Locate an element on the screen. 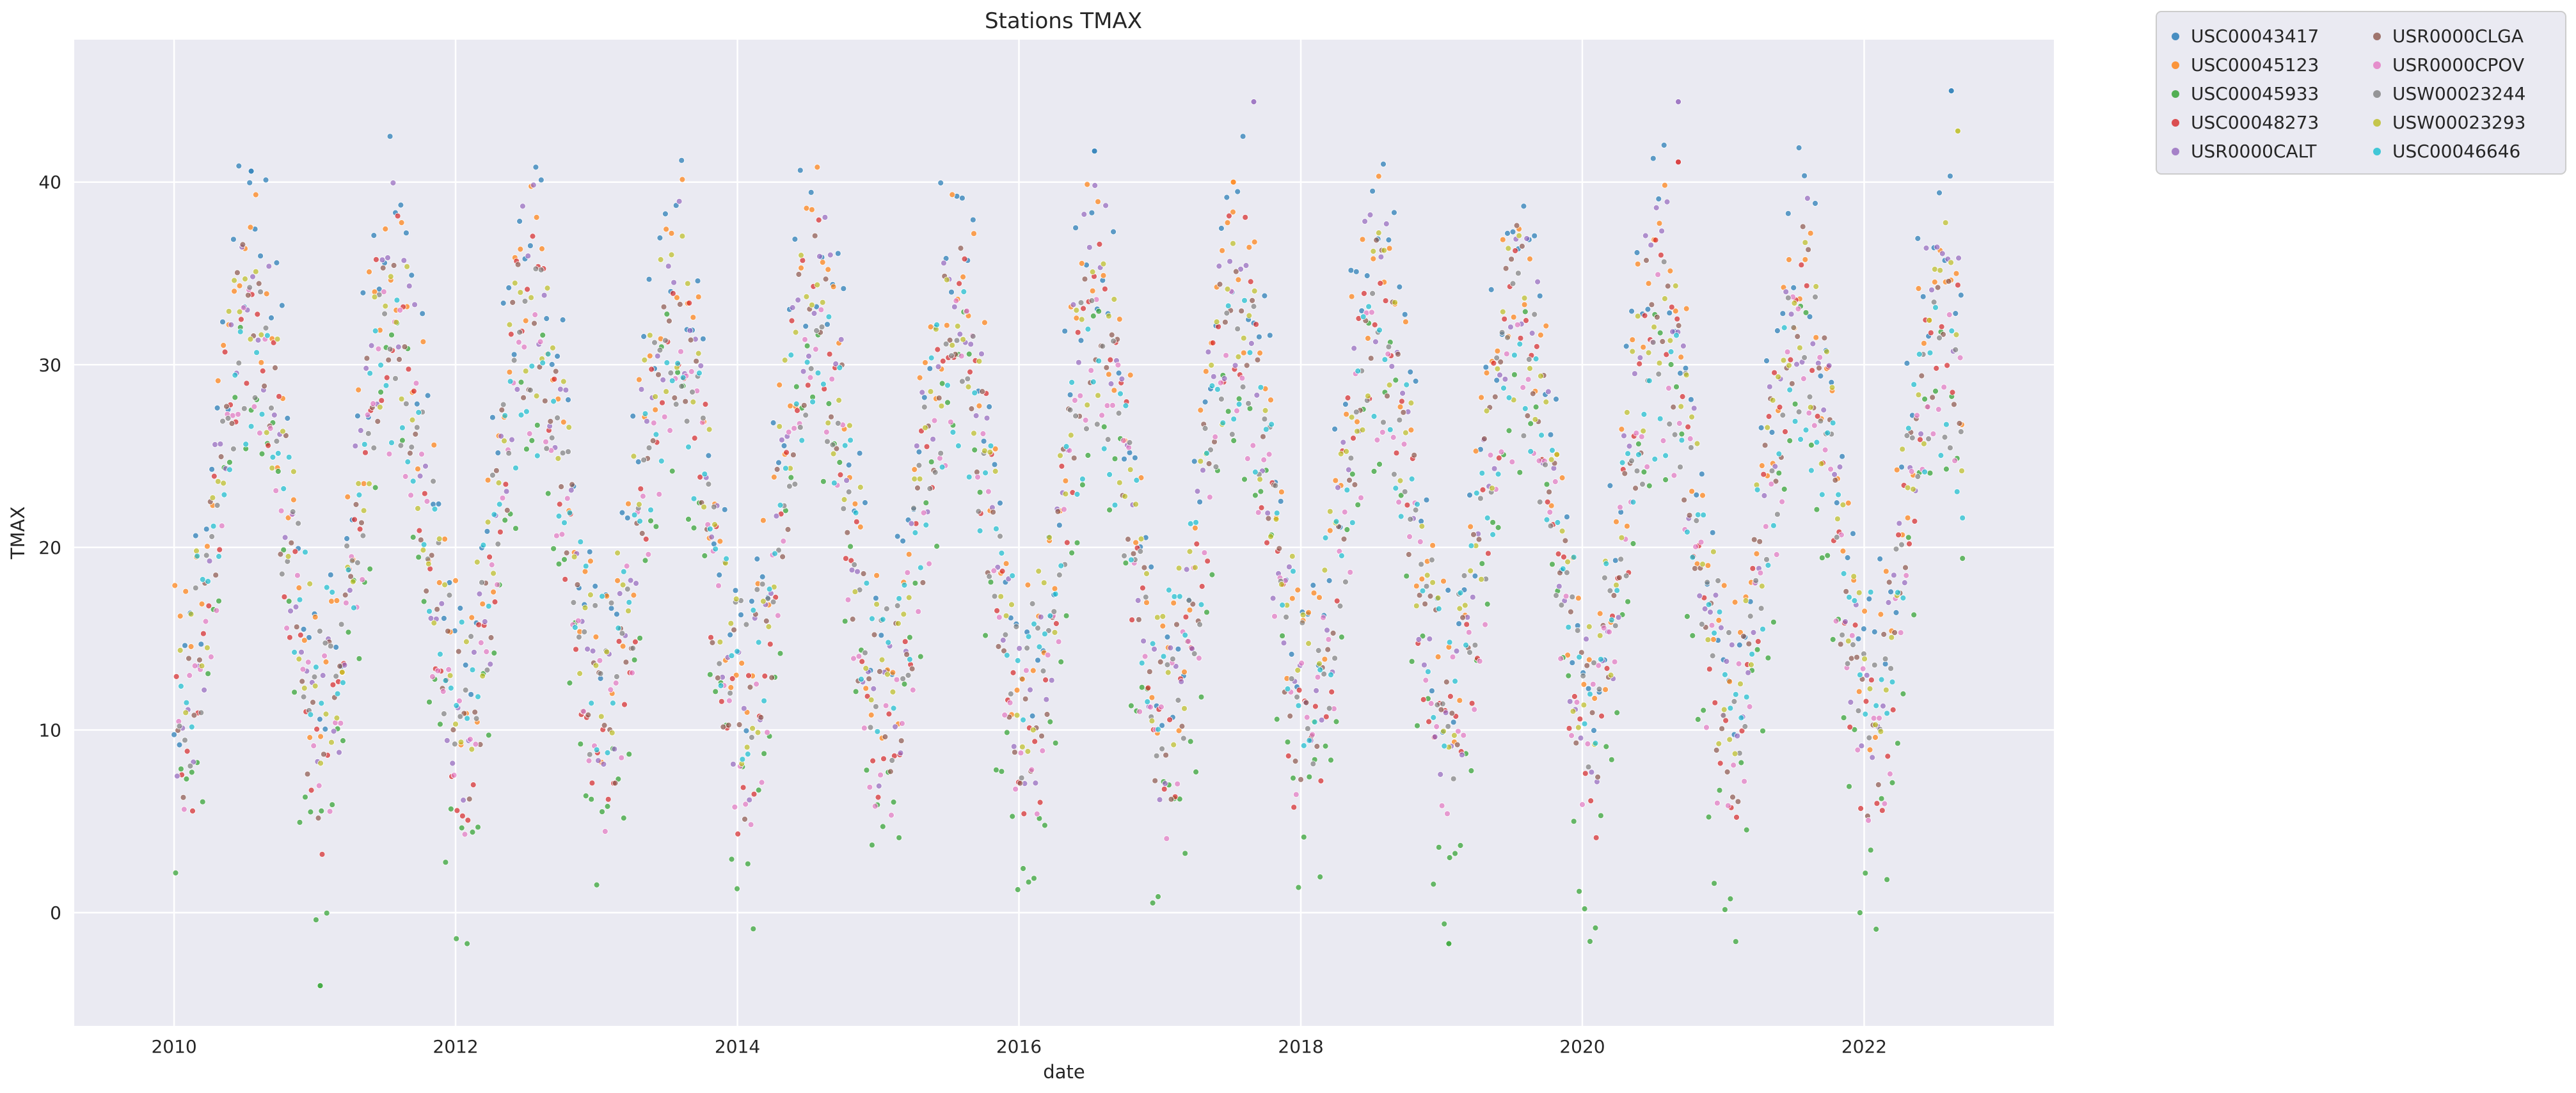 The height and width of the screenshot is (1093, 2576). legend-entry: USC00045933 is located at coordinates (2246, 93).